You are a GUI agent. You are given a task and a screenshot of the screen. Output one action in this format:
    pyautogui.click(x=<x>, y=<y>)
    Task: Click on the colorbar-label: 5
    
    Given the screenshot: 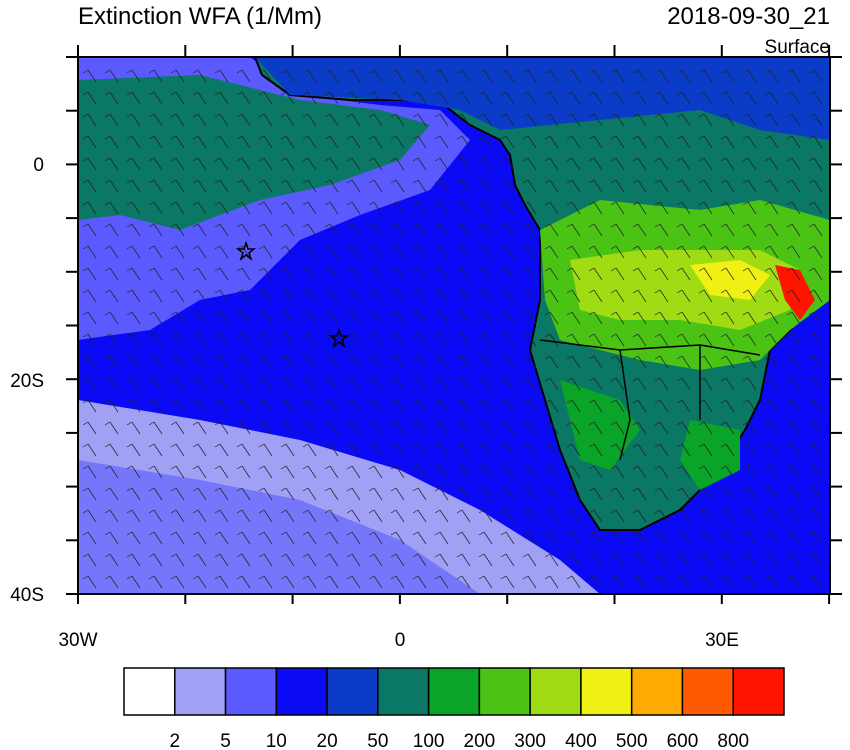 What is the action you would take?
    pyautogui.click(x=225, y=740)
    